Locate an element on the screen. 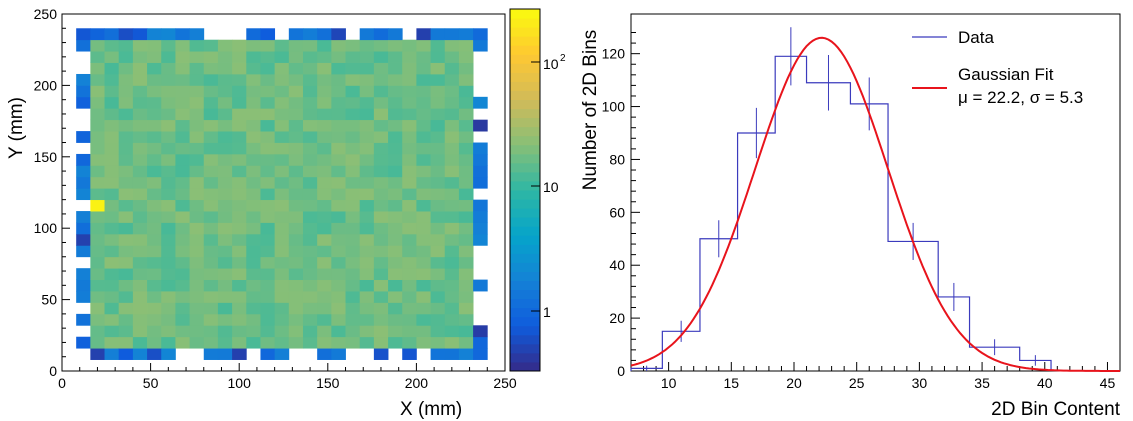 The width and height of the screenshot is (1133, 421). histogram-x-tick-label: 35 is located at coordinates (982, 383).